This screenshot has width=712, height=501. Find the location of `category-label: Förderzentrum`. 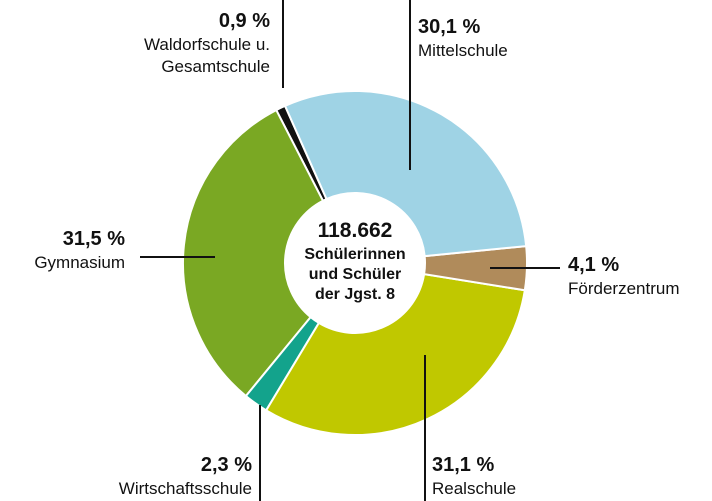

category-label: Förderzentrum is located at coordinates (624, 288).